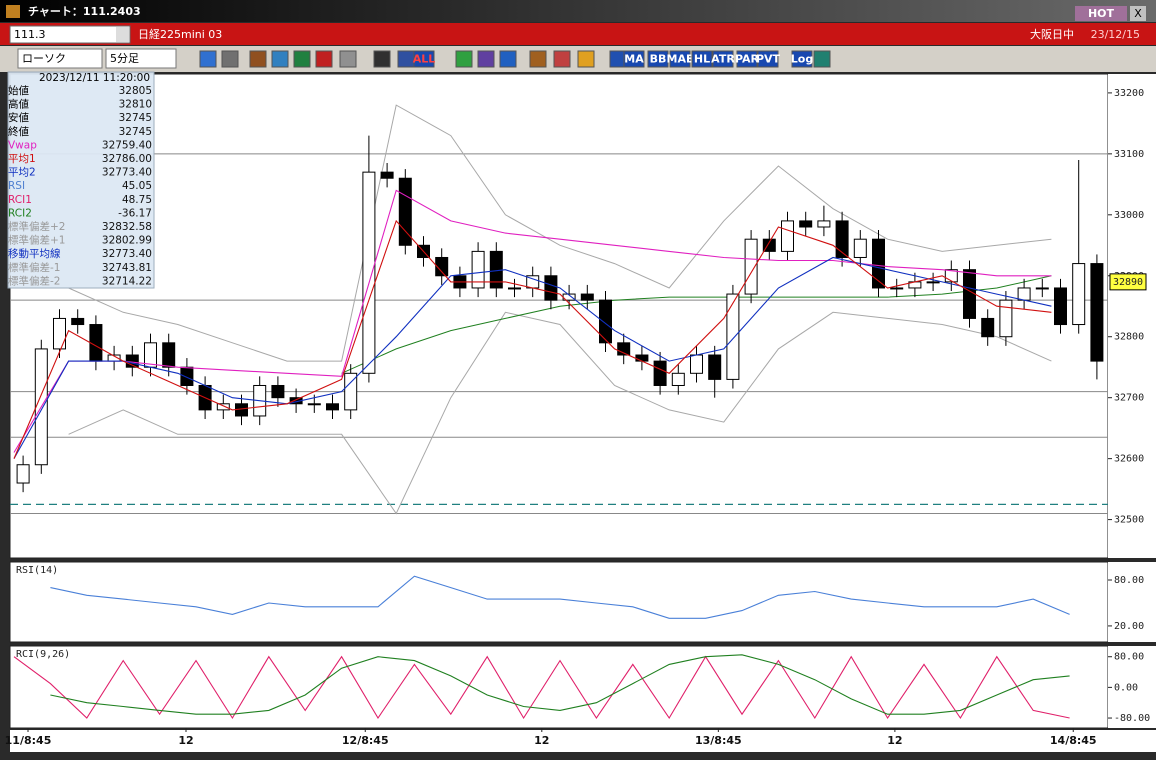 The width and height of the screenshot is (1156, 760). Describe the element at coordinates (559, 602) in the screenshot. I see `rsi-plot` at that location.